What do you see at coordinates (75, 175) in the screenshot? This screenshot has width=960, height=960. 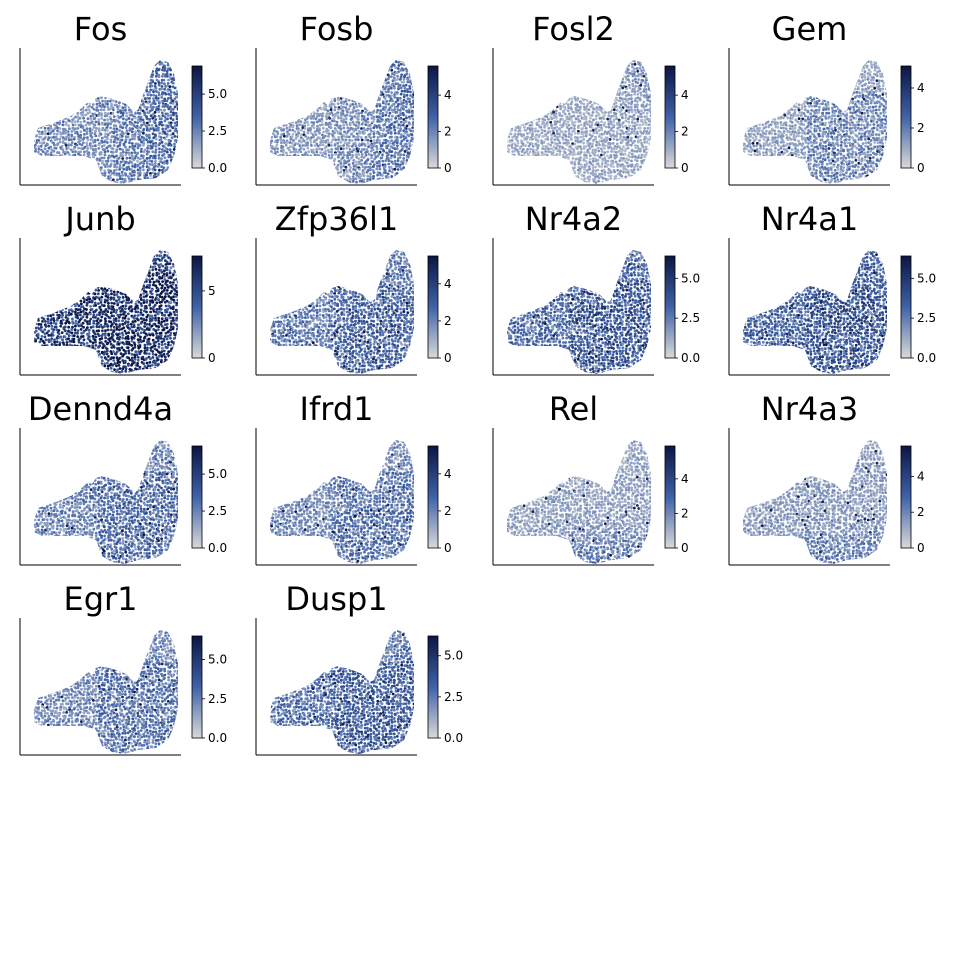 I see `cell-point-2055` at bounding box center [75, 175].